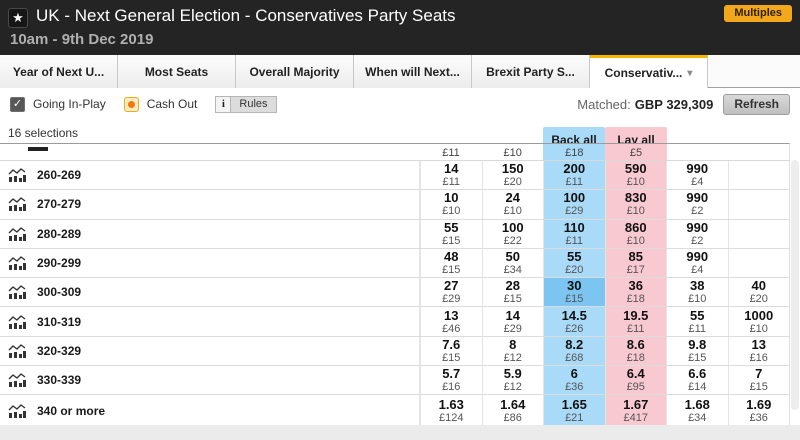 Image resolution: width=800 pixels, height=440 pixels. Describe the element at coordinates (512, 380) in the screenshot. I see `odds-cell: 5.9 £12` at that location.